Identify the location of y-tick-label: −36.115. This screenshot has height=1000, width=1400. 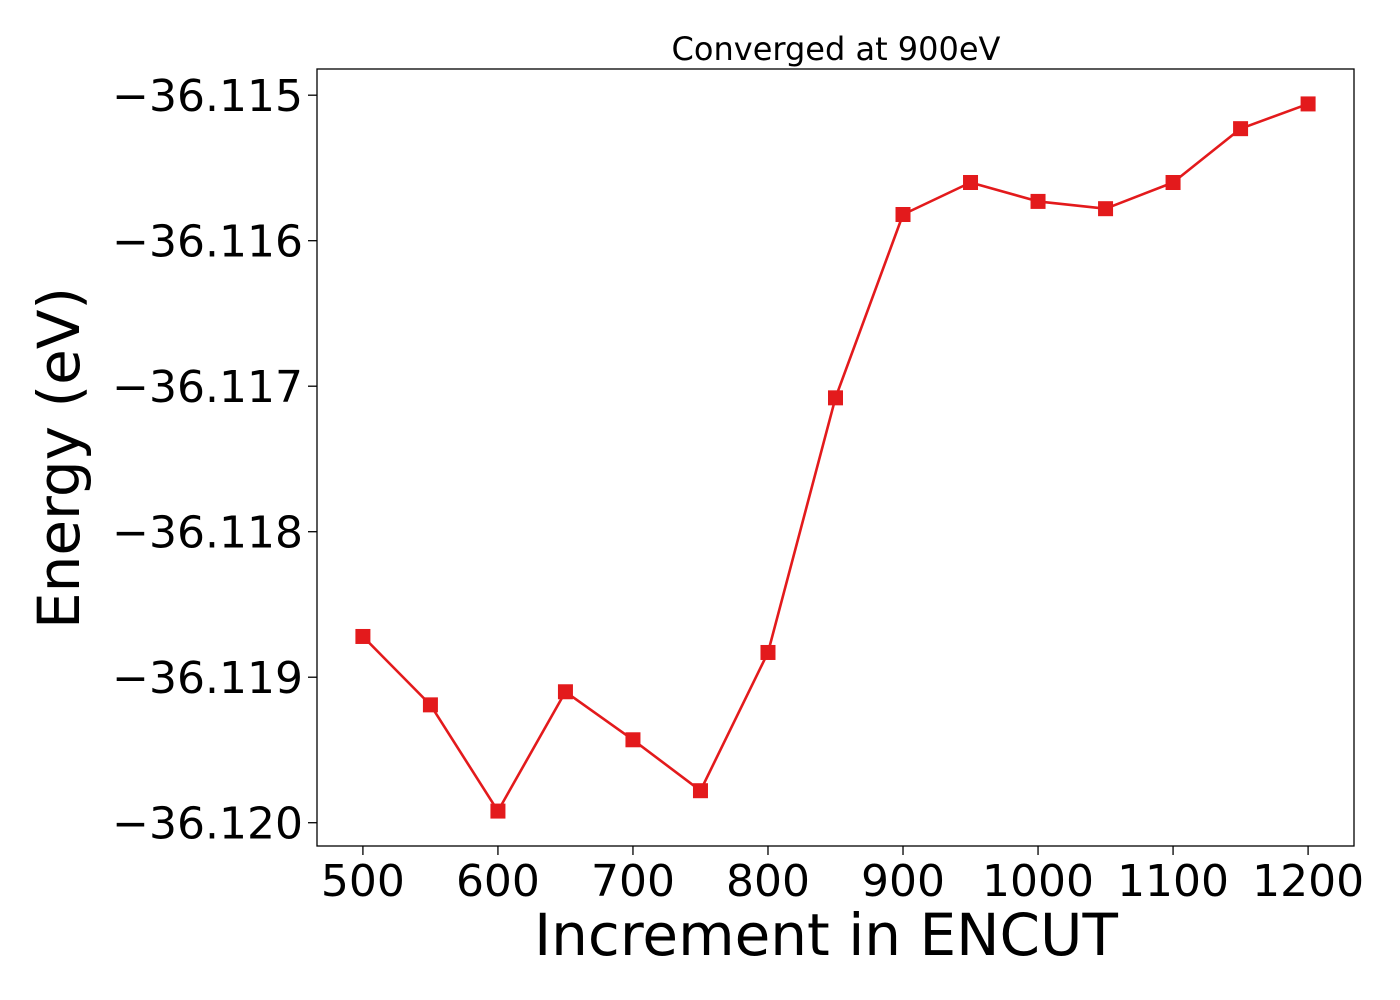
(207, 96).